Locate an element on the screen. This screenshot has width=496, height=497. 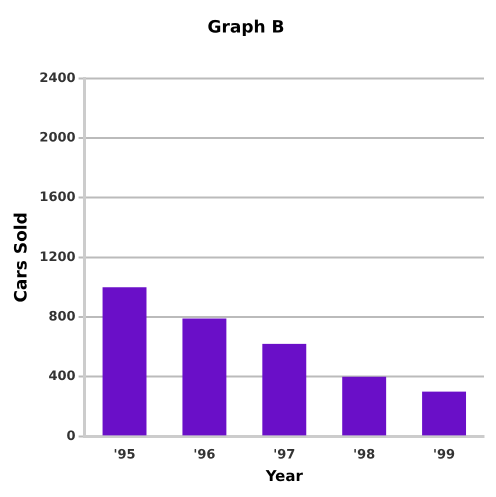
y-axis-title: Cars Sold is located at coordinates (22, 257).